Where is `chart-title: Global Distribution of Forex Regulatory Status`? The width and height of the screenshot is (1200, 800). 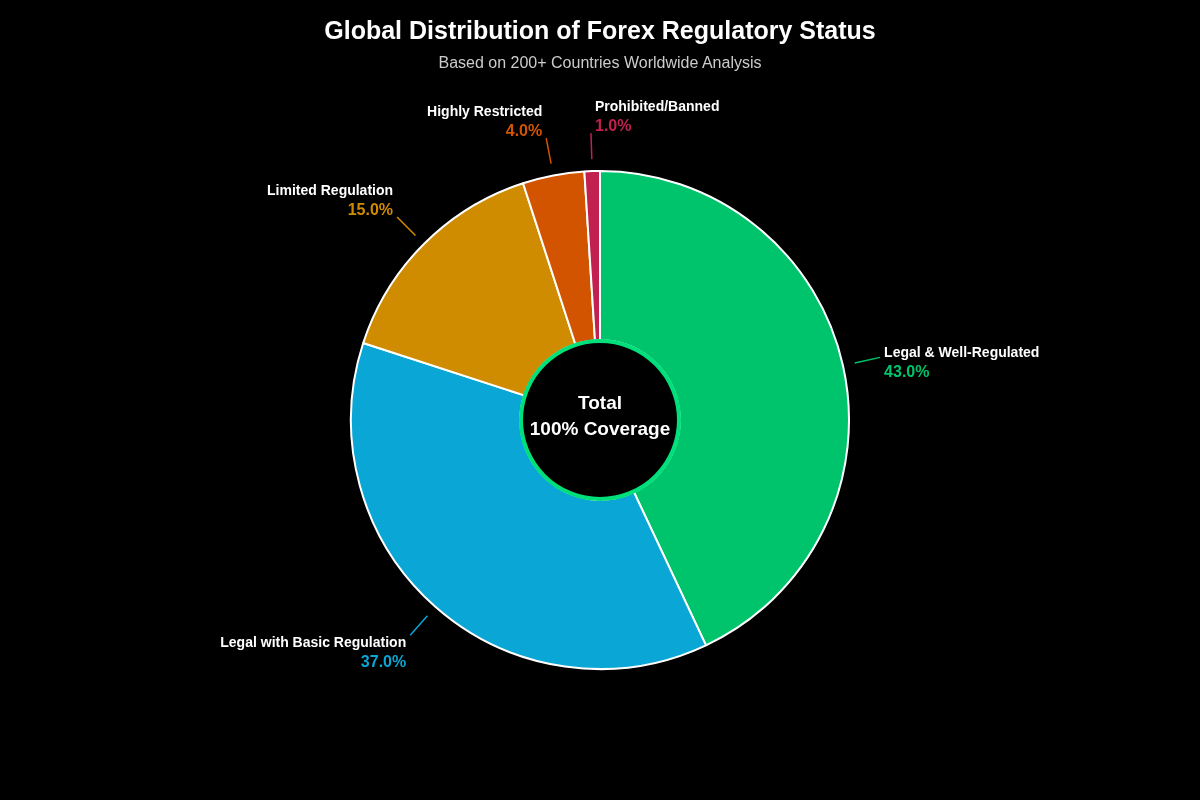
chart-title: Global Distribution of Forex Regulatory Status is located at coordinates (600, 30).